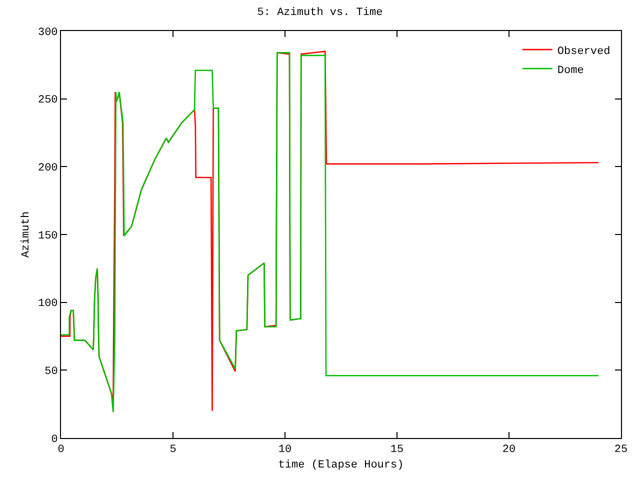 This screenshot has width=640, height=480. What do you see at coordinates (397, 450) in the screenshot?
I see `x-tick-label: 15` at bounding box center [397, 450].